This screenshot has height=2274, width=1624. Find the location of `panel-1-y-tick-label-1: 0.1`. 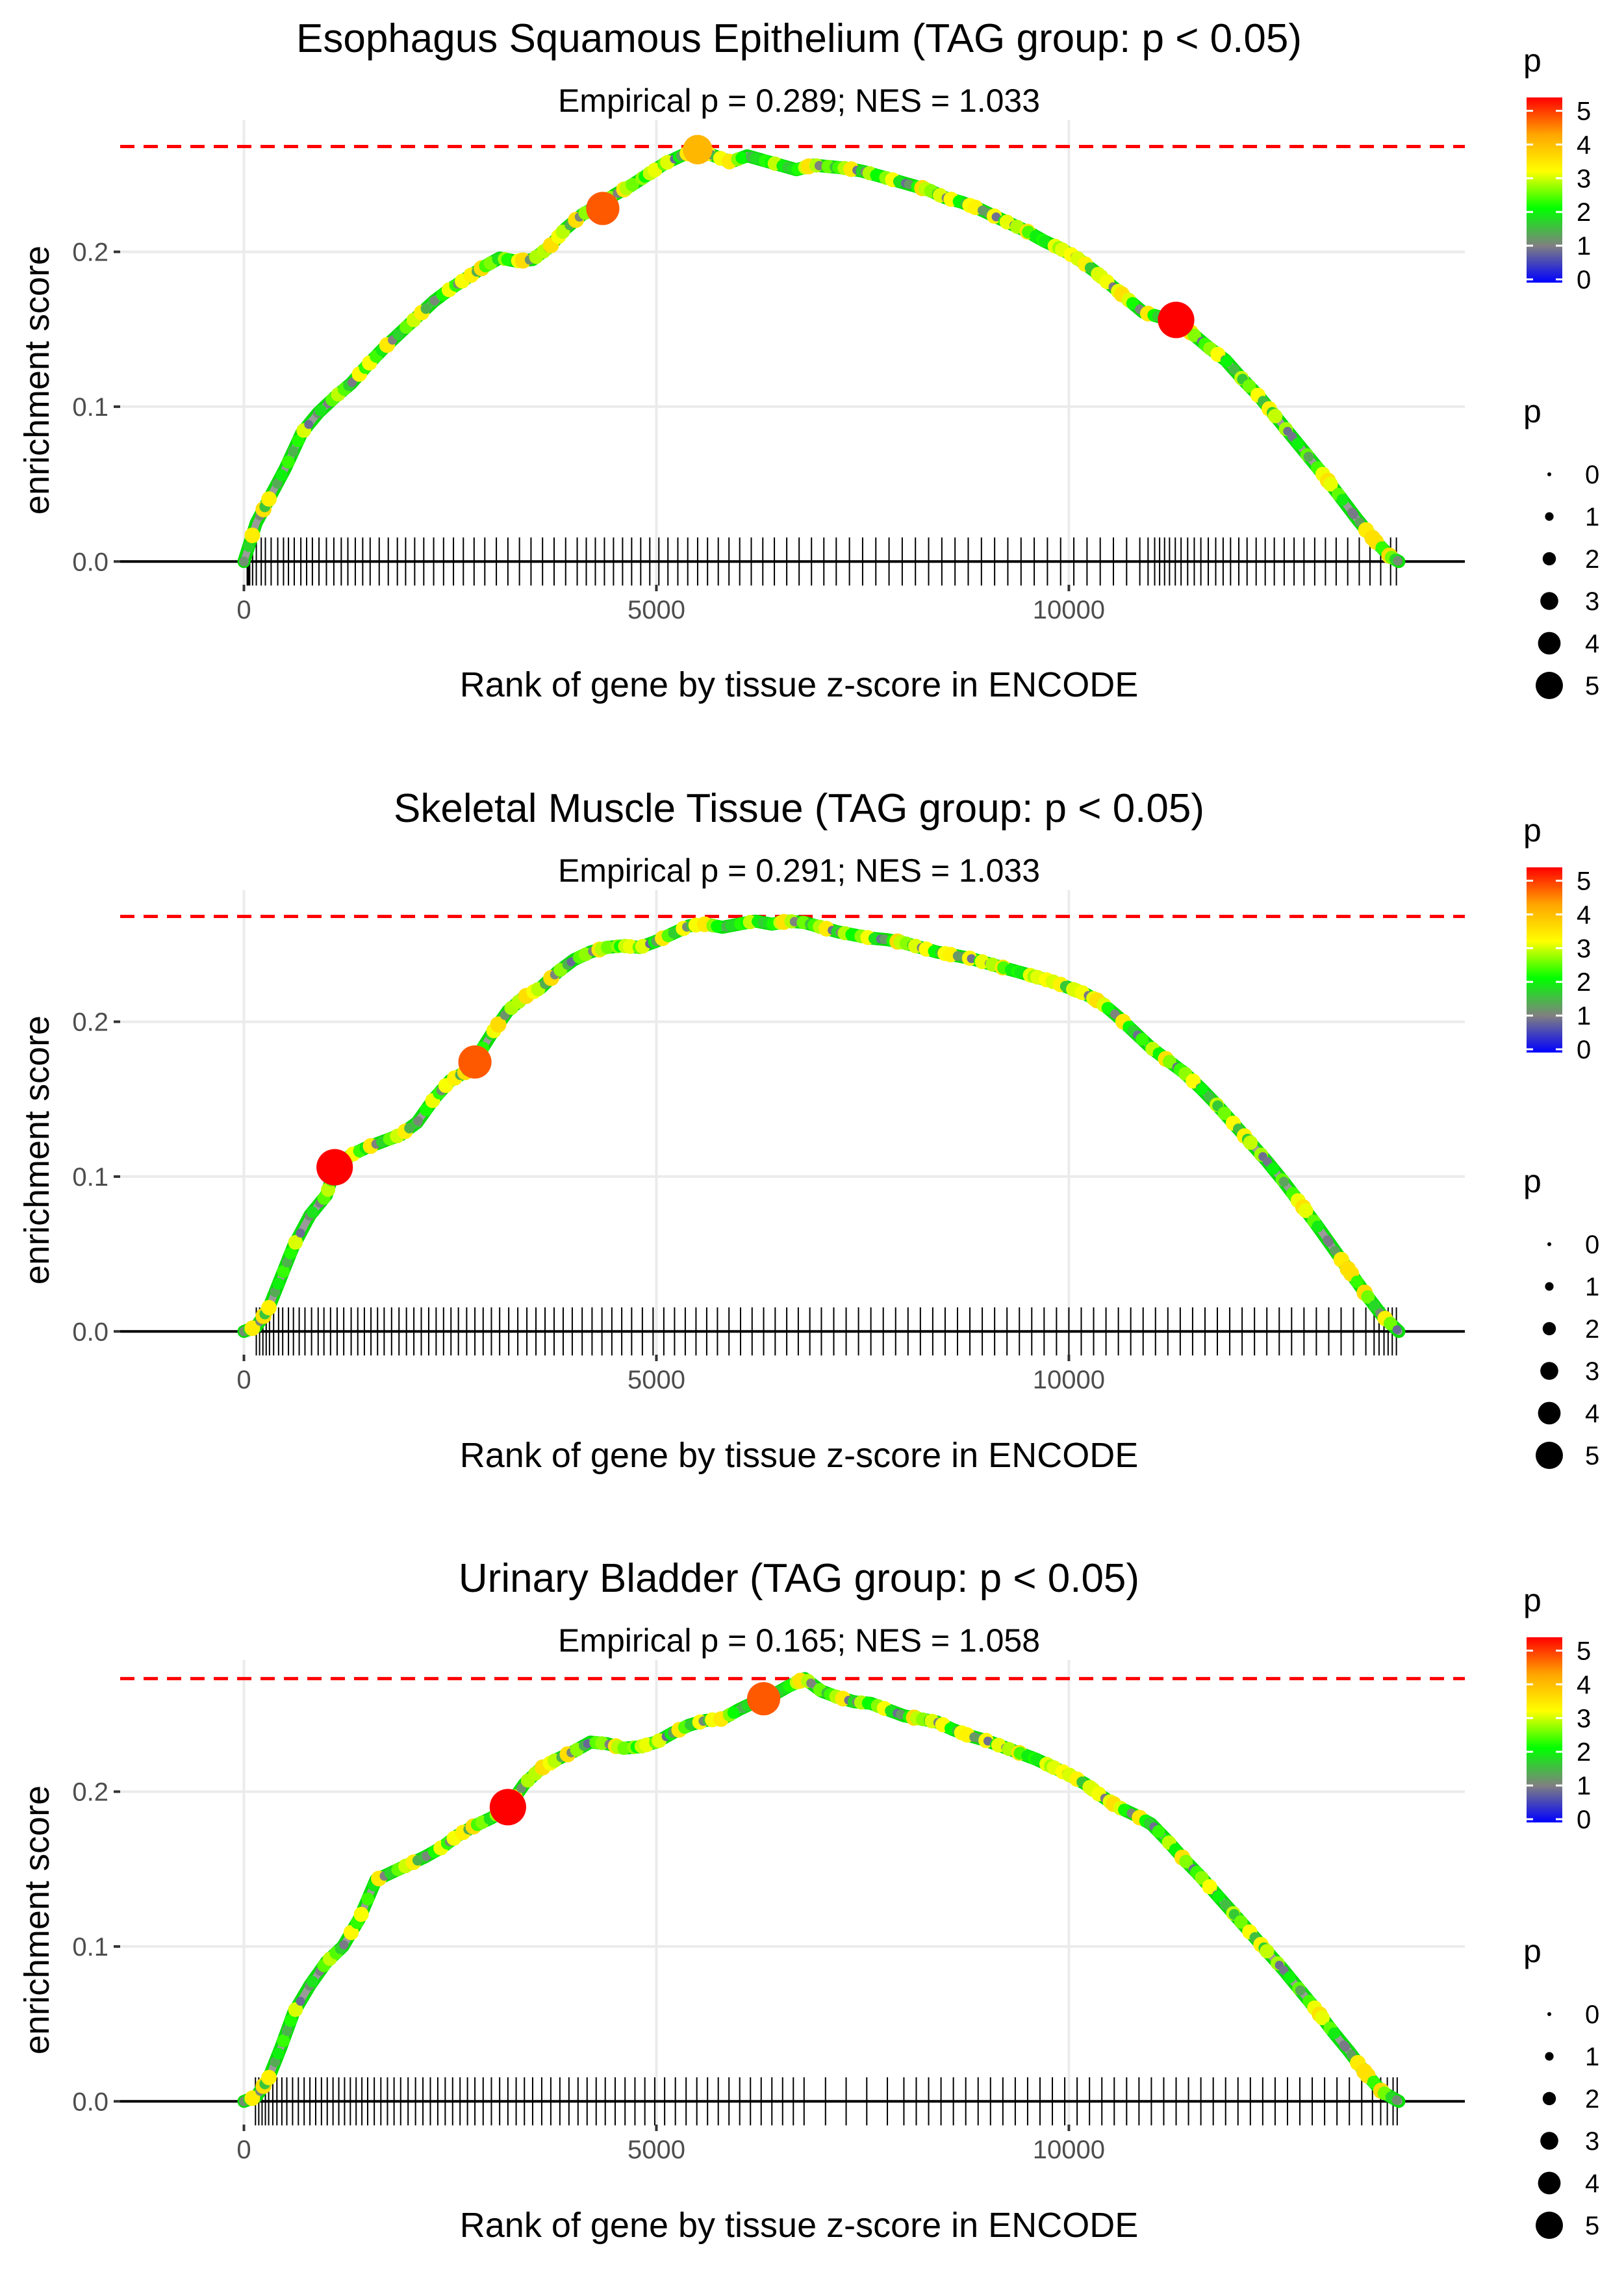

panel-1-y-tick-label-1: 0.1 is located at coordinates (90, 407).